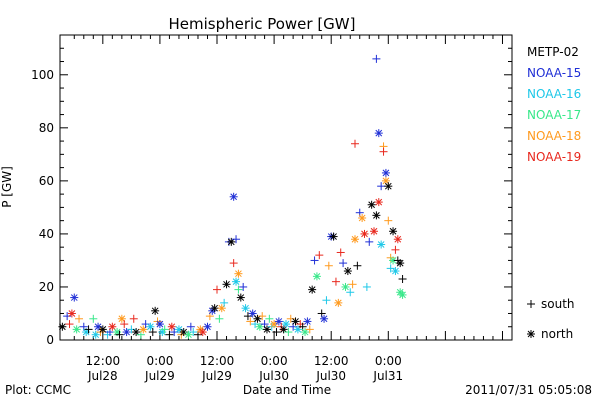  I want to click on legend-entry: METP-02, so click(553, 52).